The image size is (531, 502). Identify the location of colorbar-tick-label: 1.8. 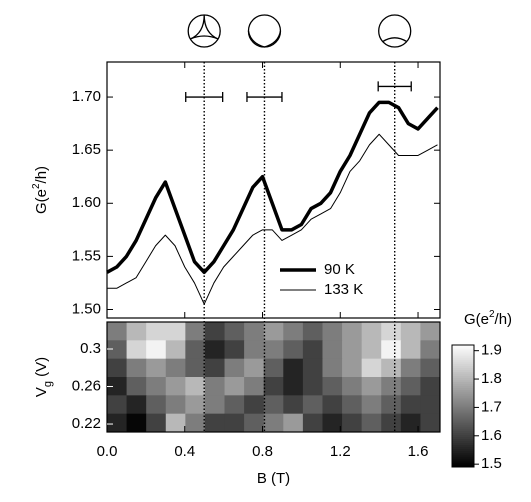
(491, 378).